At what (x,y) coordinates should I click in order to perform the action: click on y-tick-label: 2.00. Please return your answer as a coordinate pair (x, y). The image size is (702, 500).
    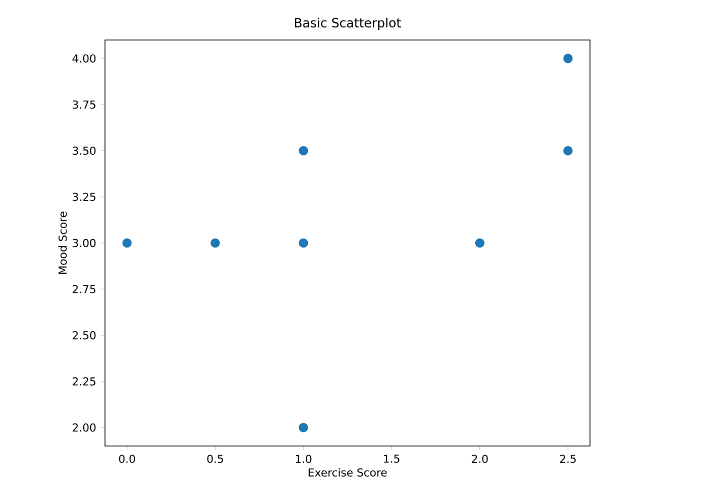
    Looking at the image, I should click on (84, 427).